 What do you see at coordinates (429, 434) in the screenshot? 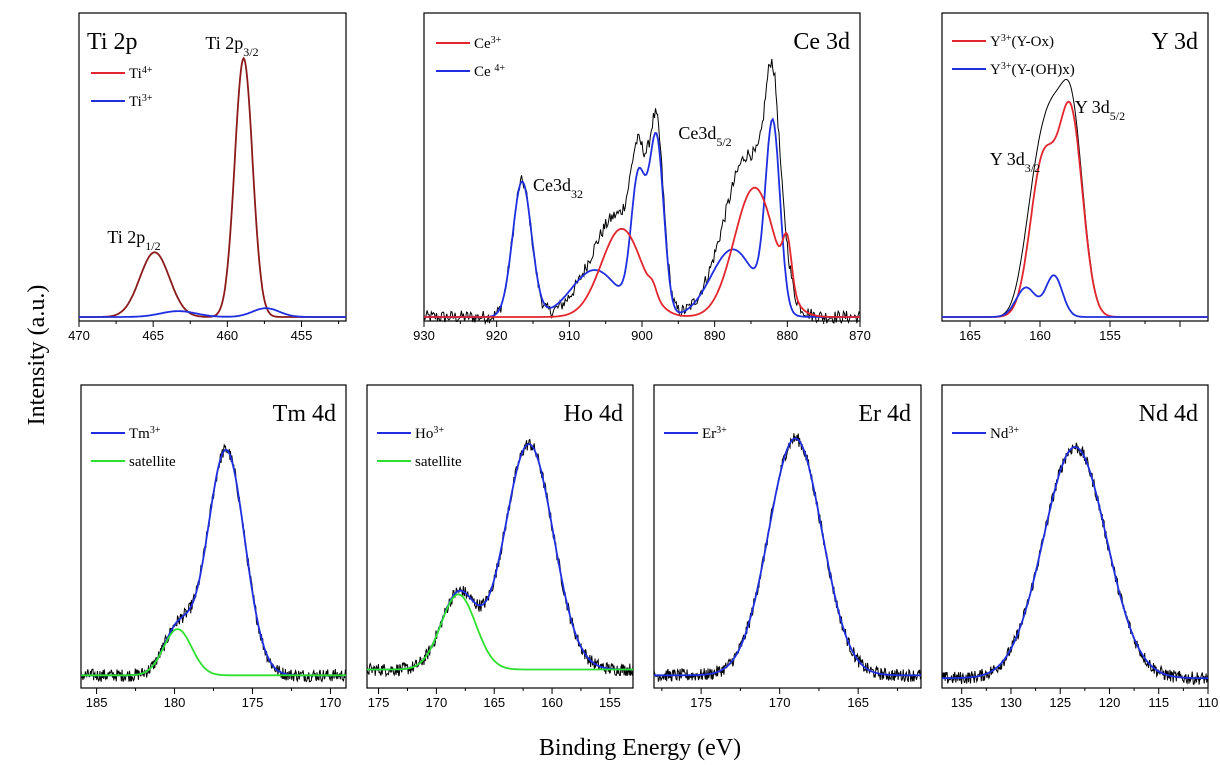
I see `legend-label: Ho3+` at bounding box center [429, 434].